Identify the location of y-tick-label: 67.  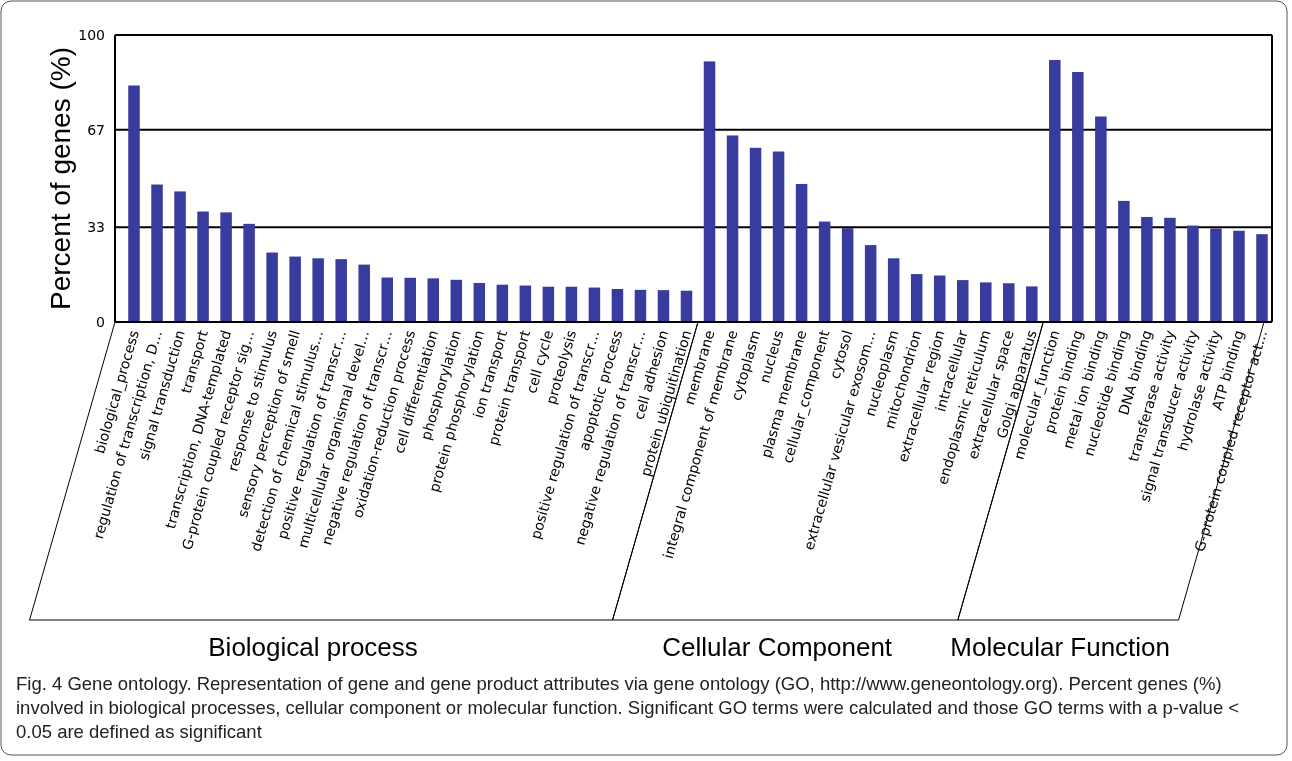
(96, 129).